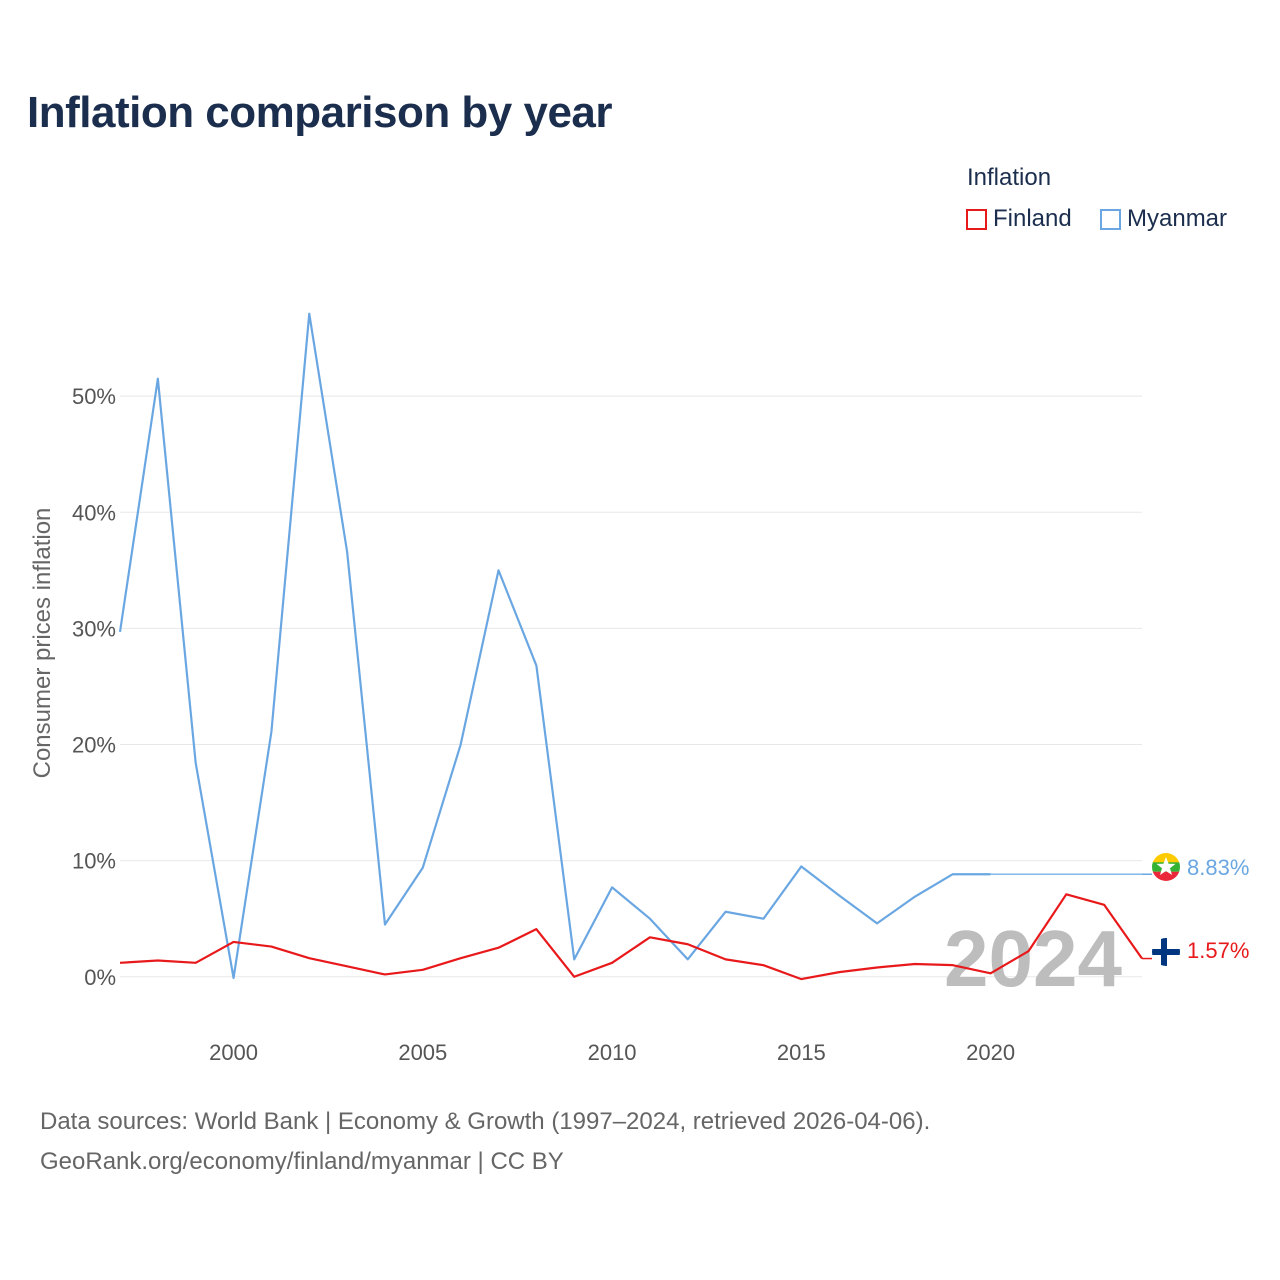  What do you see at coordinates (94, 687) in the screenshot?
I see `y-axis-ticks: 0% 10% 20% 30% 40% 50%` at bounding box center [94, 687].